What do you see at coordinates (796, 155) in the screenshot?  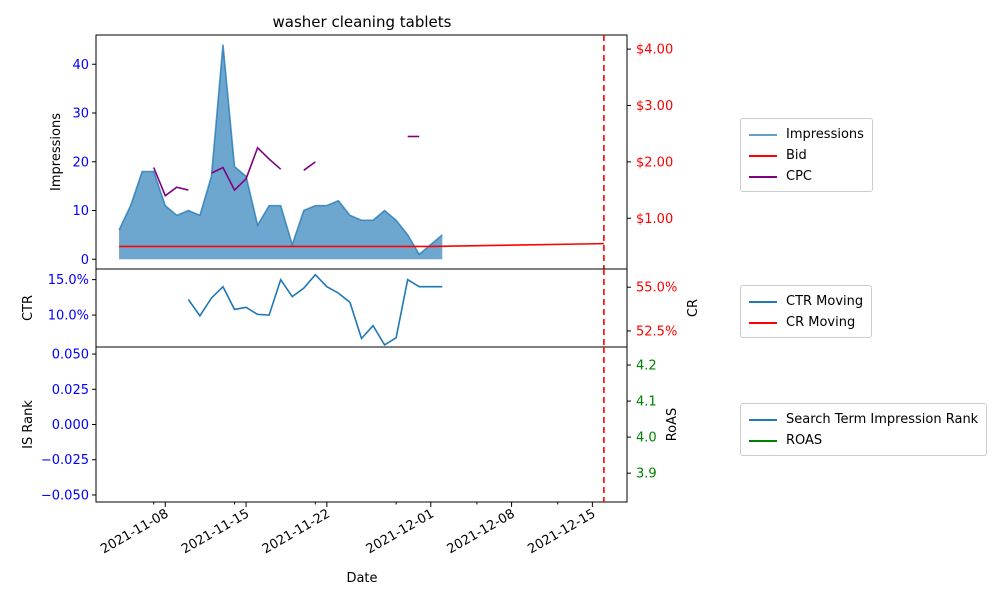 I see `legend-label: Bid` at bounding box center [796, 155].